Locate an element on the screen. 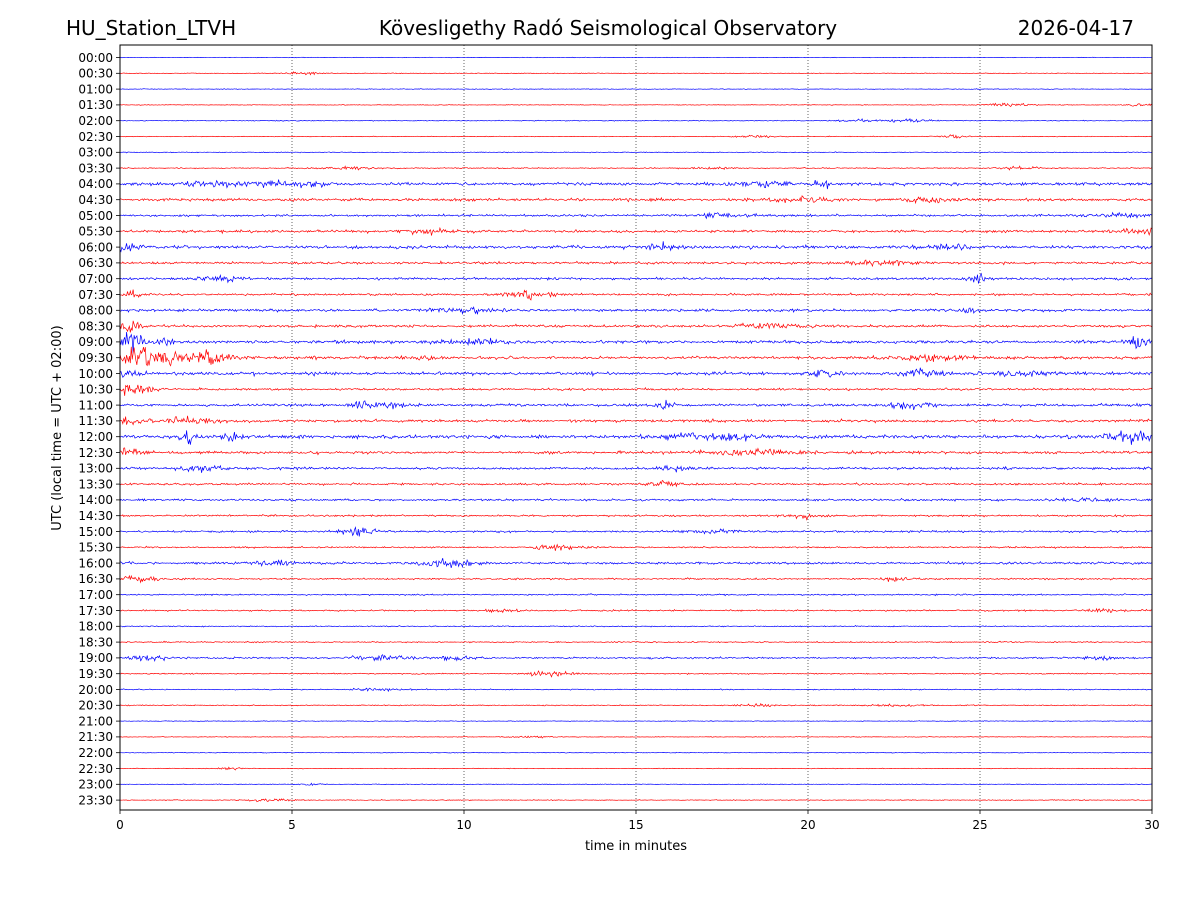 This screenshot has height=900, width=1200. y-tick-label: 09:00 is located at coordinates (95, 342).